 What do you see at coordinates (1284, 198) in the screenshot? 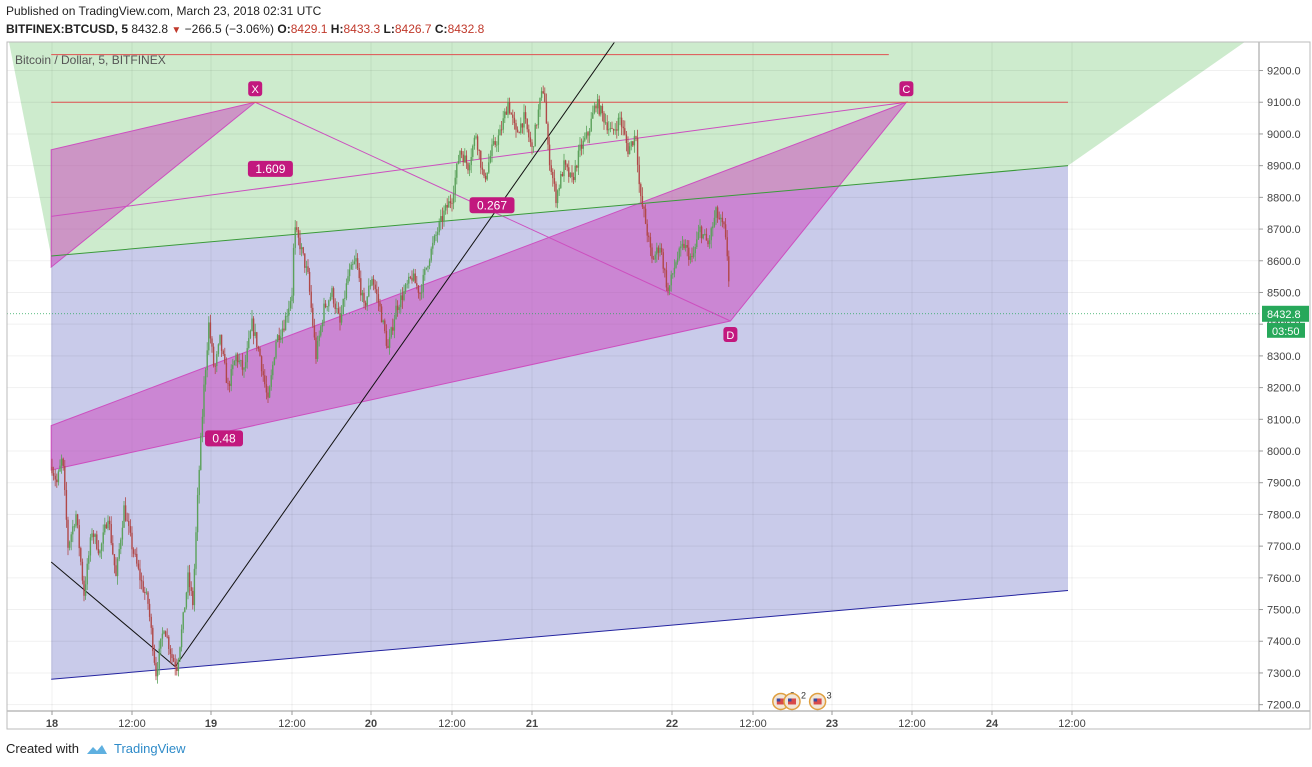
I see `y-tick-label: 8800.0` at bounding box center [1284, 198].